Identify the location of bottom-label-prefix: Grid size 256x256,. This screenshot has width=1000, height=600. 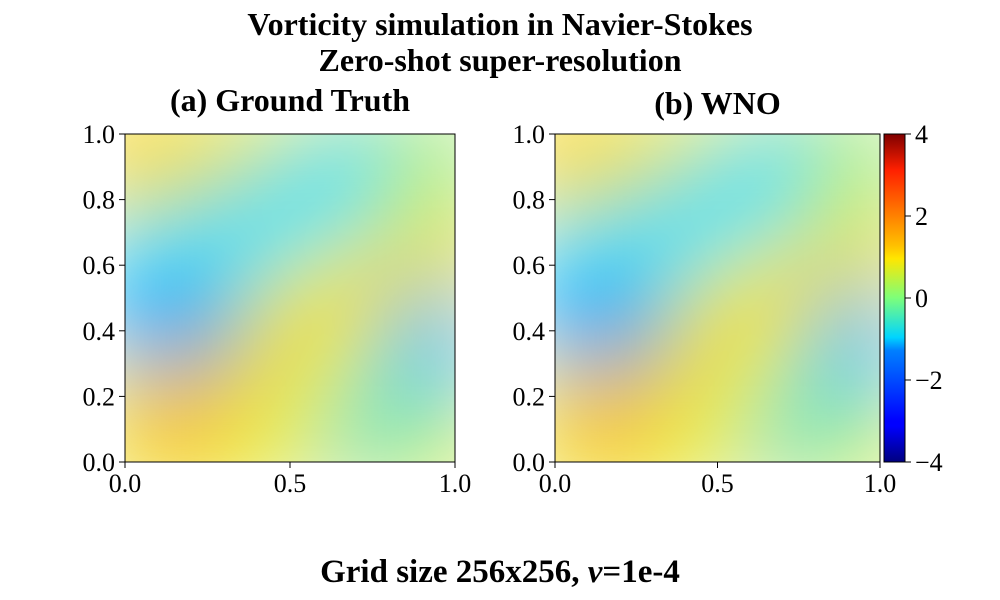
(454, 572).